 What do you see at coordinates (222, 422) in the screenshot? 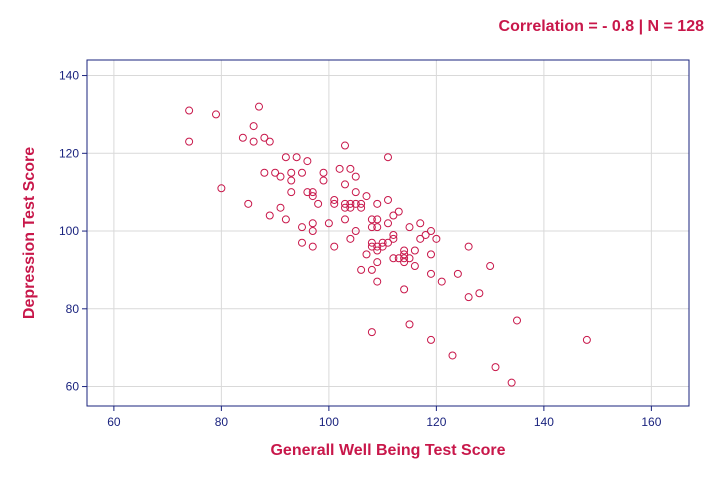
I see `x-tick-label: 80` at bounding box center [222, 422].